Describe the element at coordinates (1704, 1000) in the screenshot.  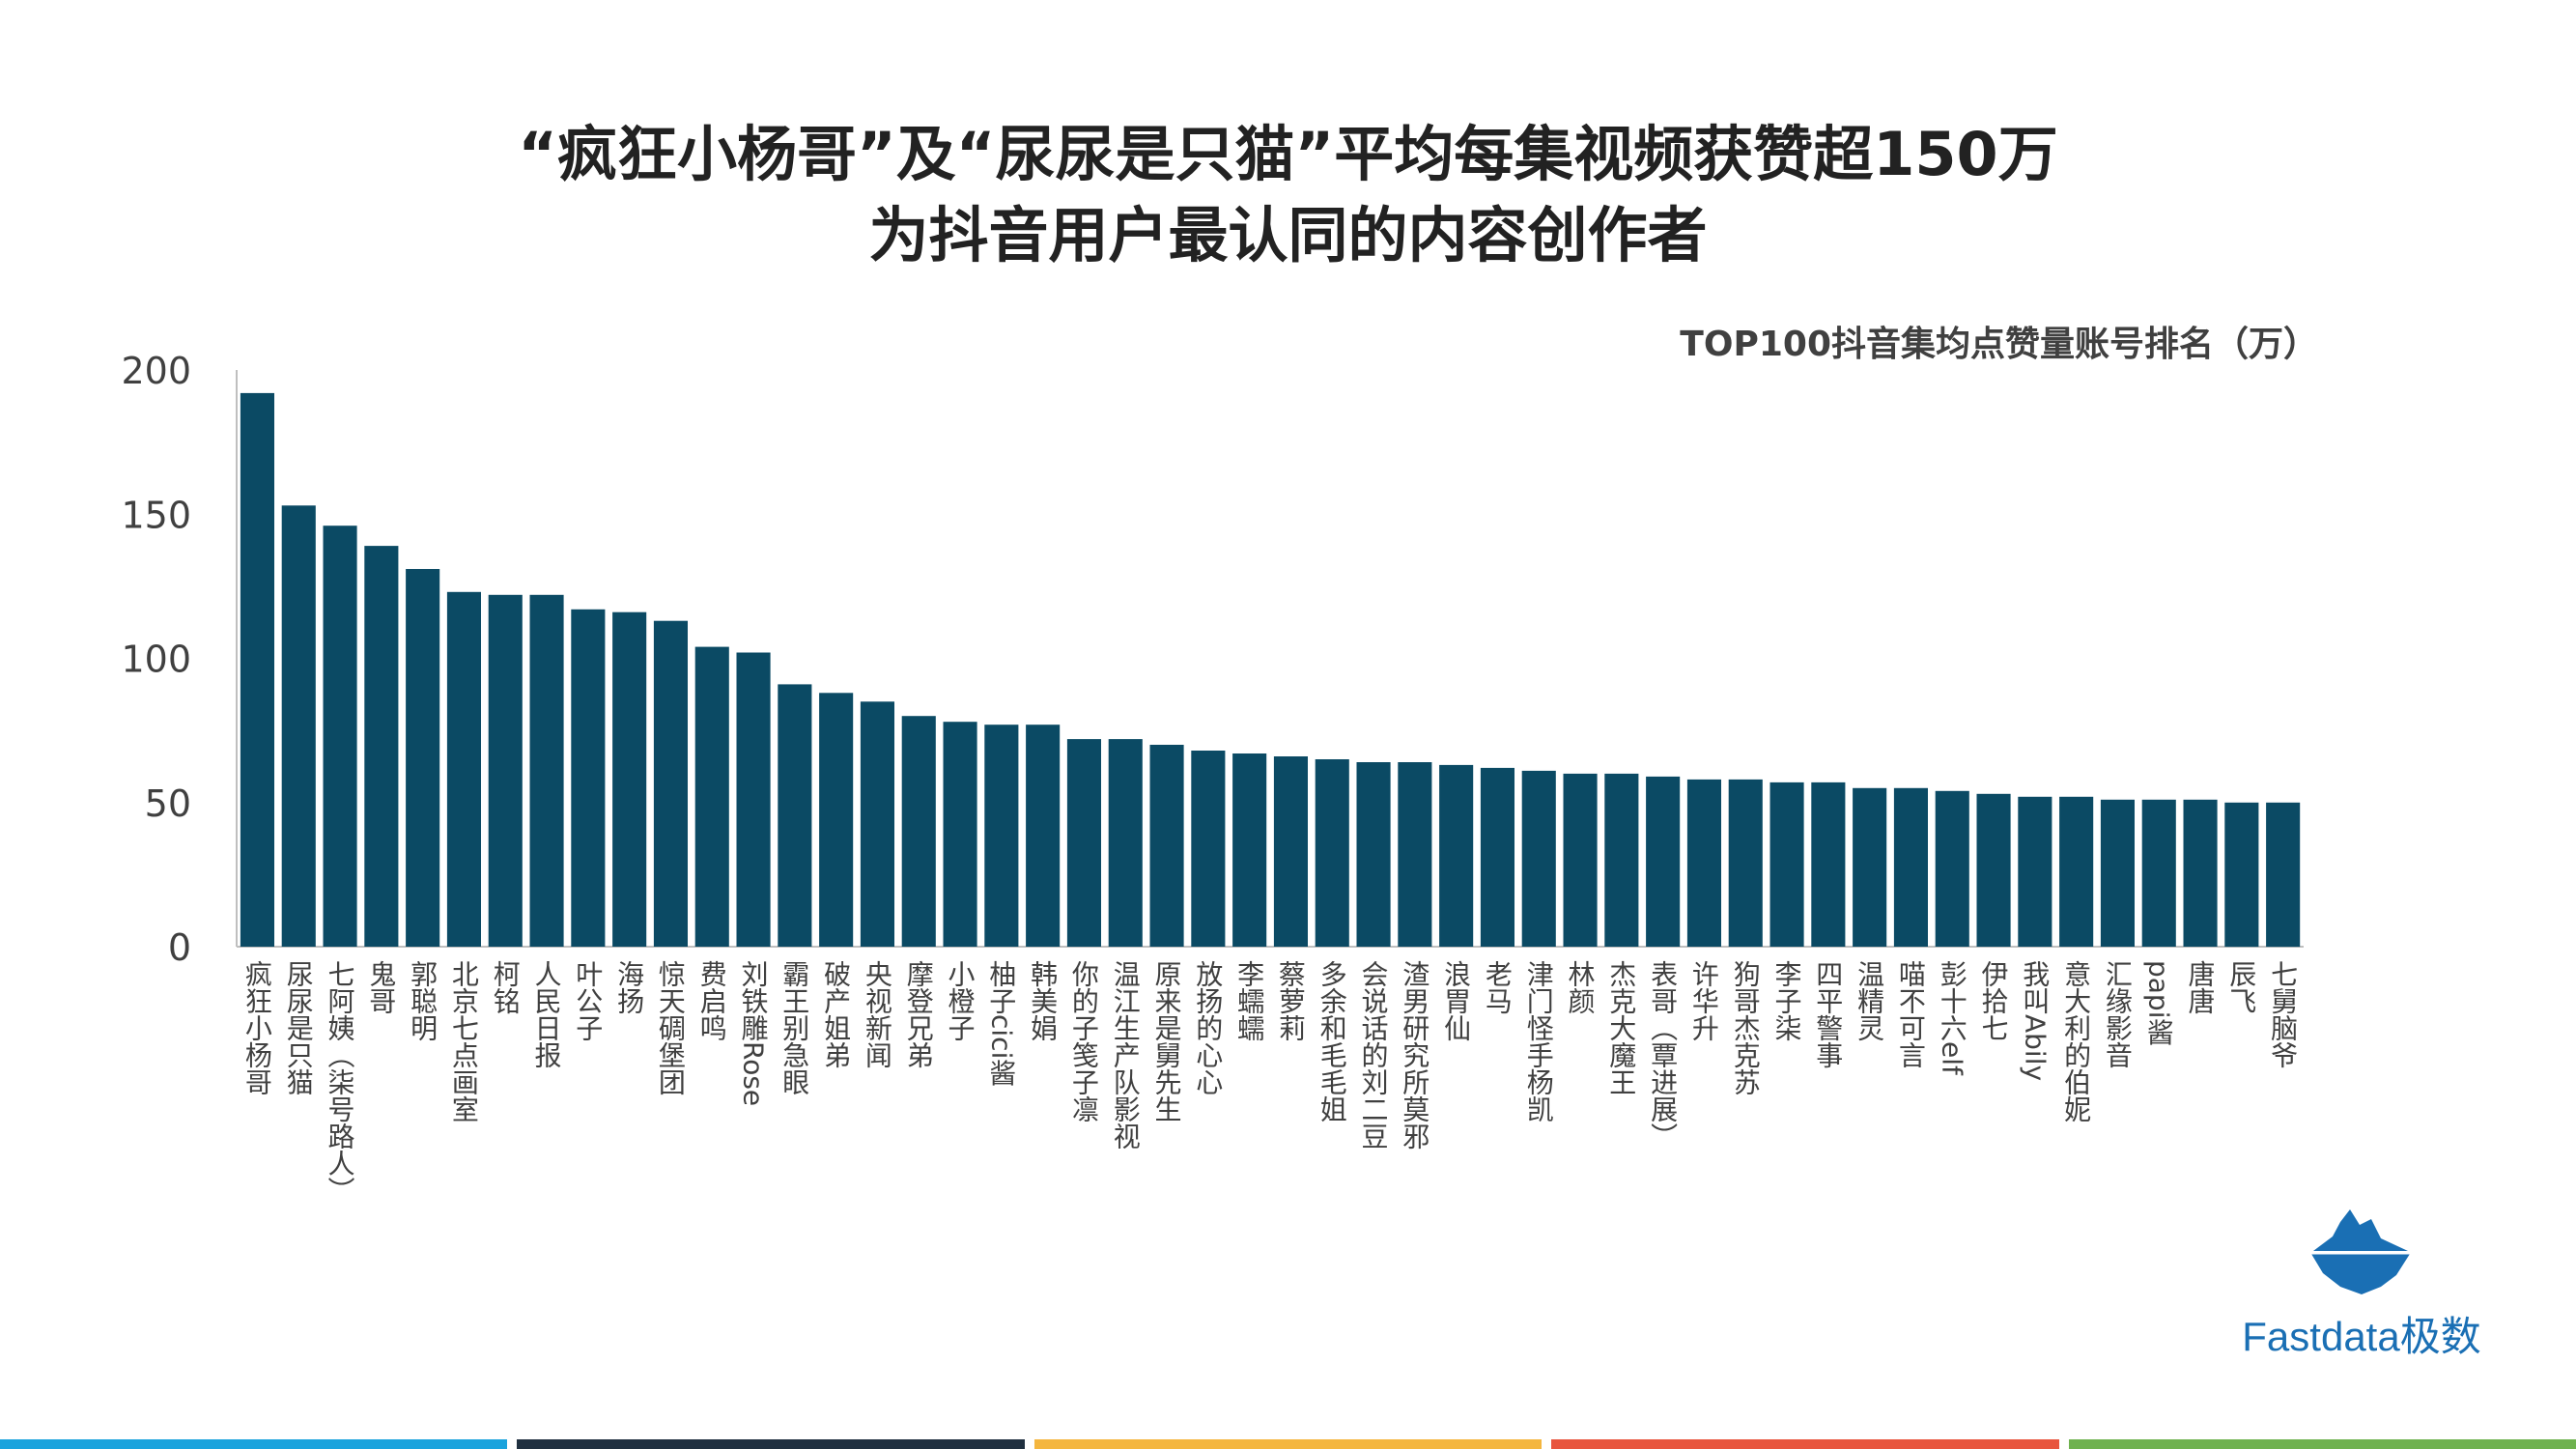
I see `x-tick-label: 许华升` at that location.